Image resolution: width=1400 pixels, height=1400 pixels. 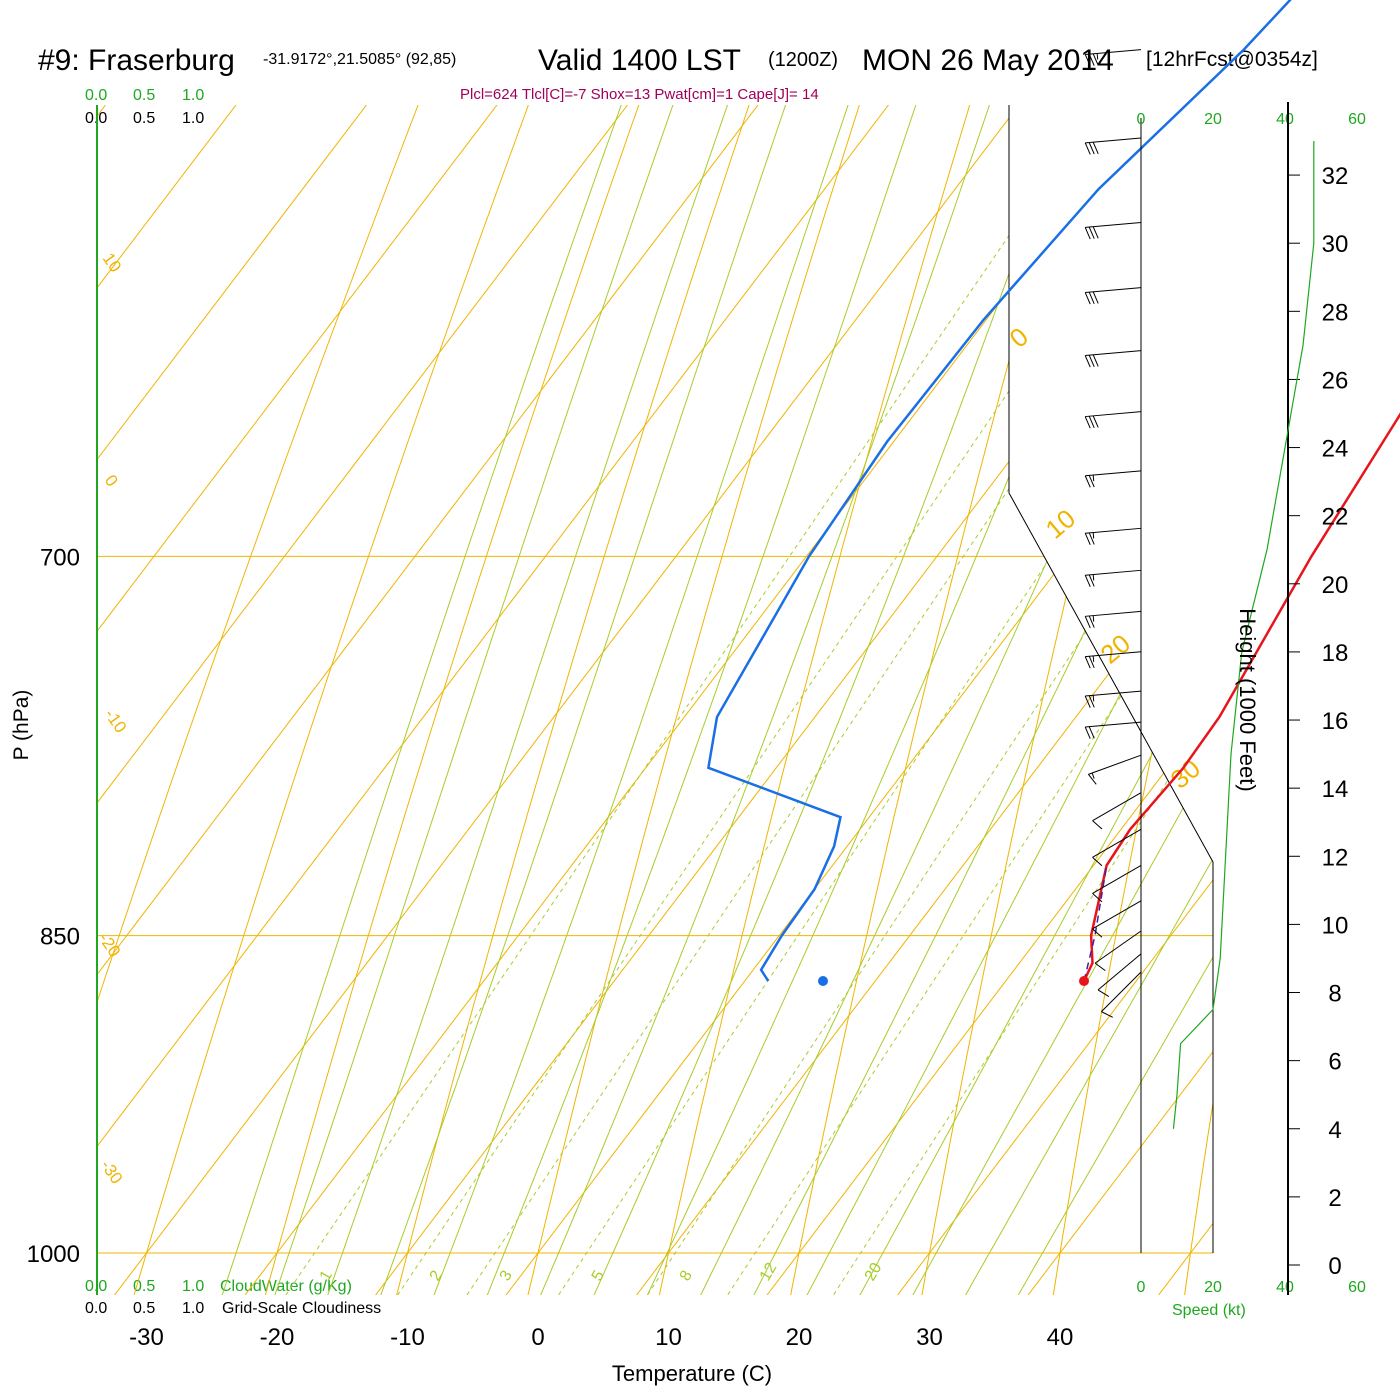 I want to click on wind-speed-profile, so click(x=1243, y=635).